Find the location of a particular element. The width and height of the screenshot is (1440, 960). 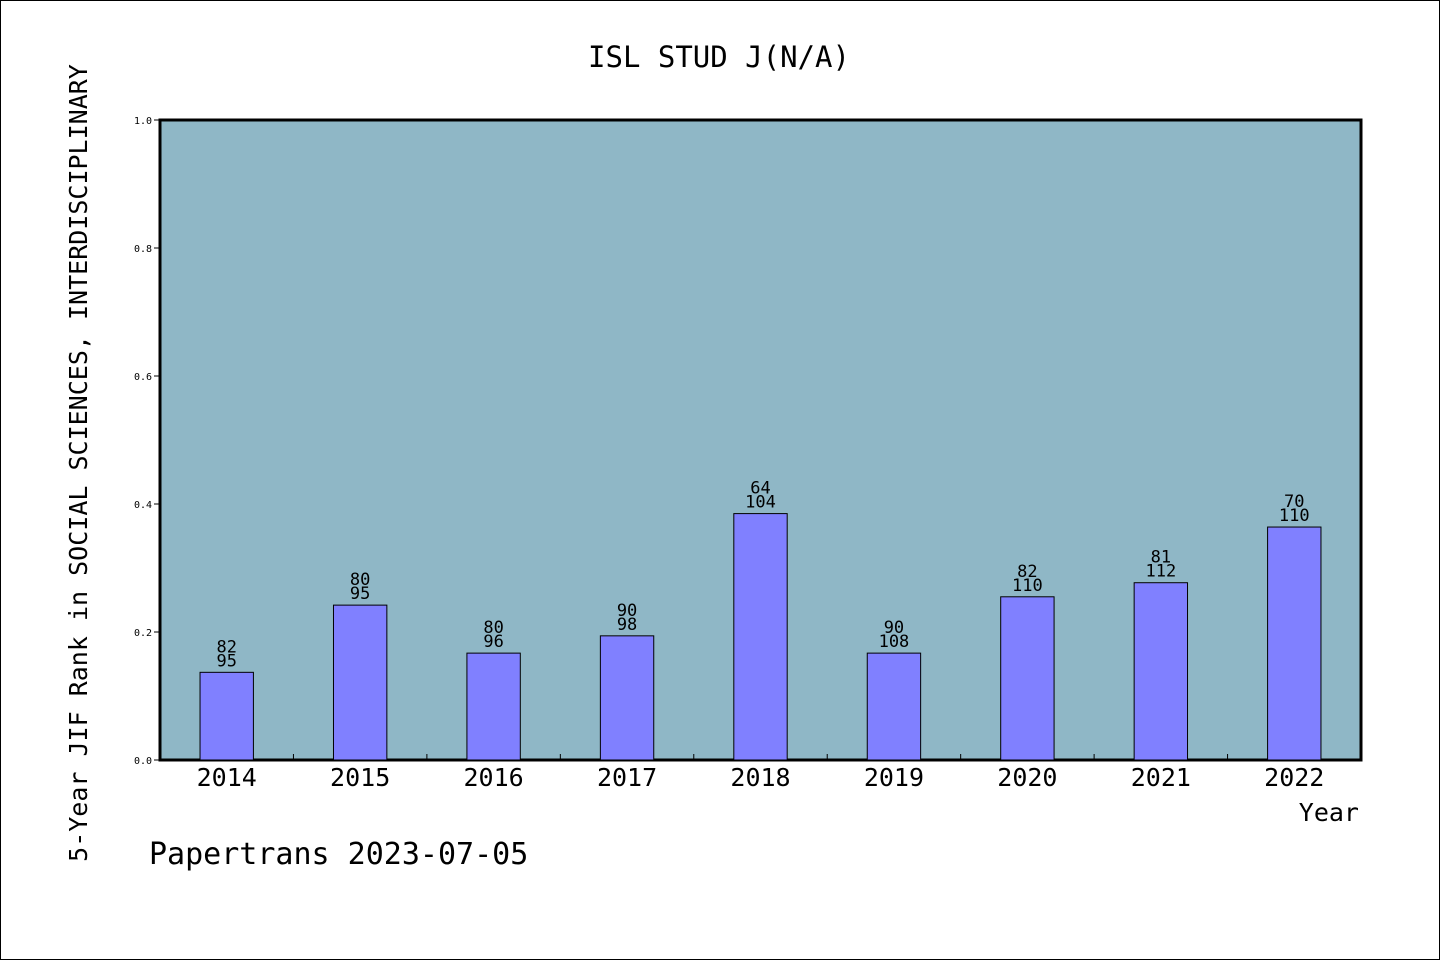

x-tick-label: 2019 is located at coordinates (894, 777).